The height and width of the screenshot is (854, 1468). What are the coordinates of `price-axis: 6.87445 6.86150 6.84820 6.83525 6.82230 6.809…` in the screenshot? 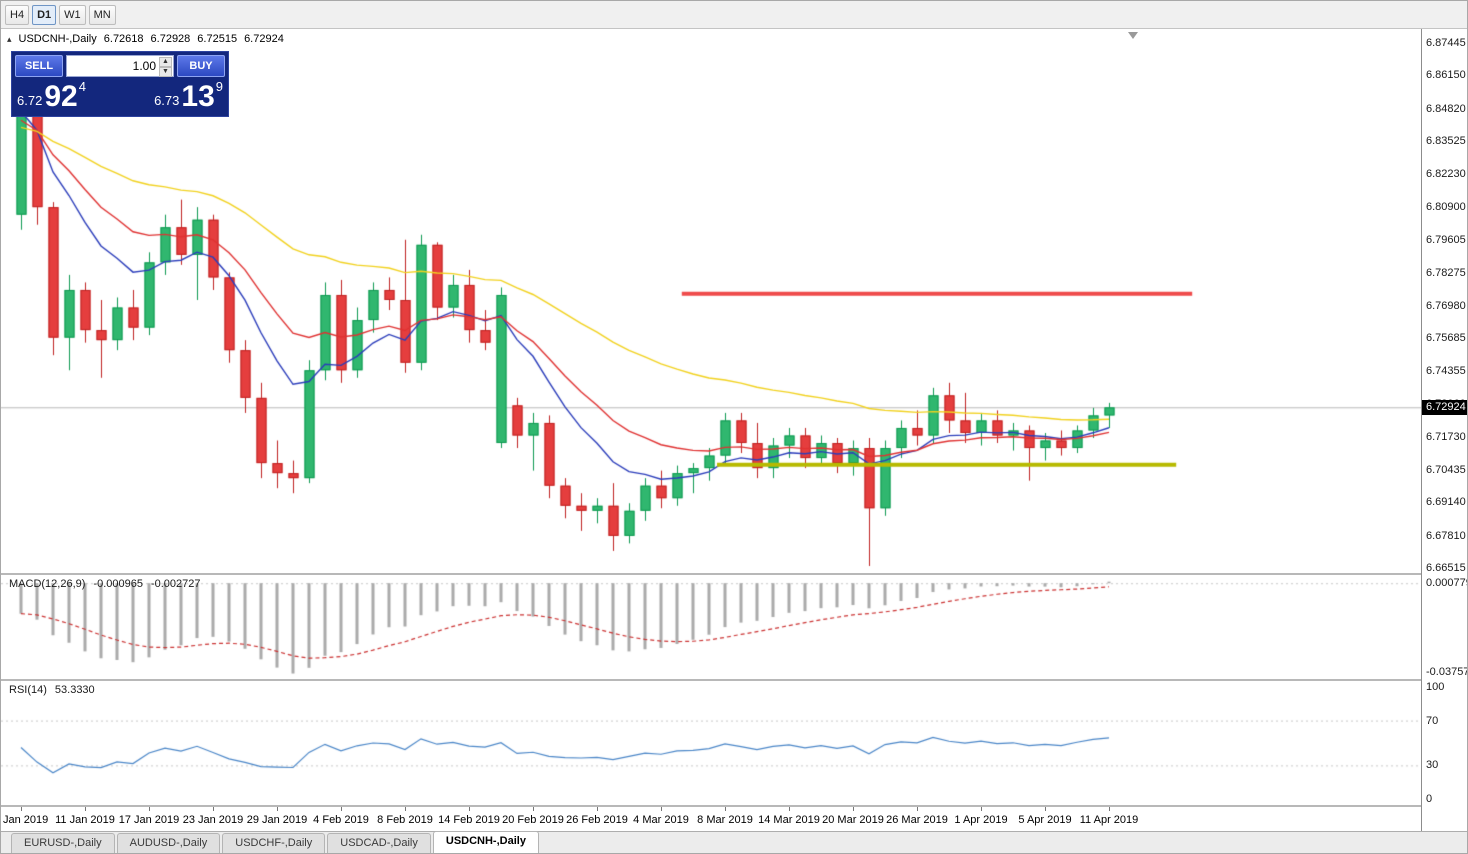 It's located at (1445, 431).